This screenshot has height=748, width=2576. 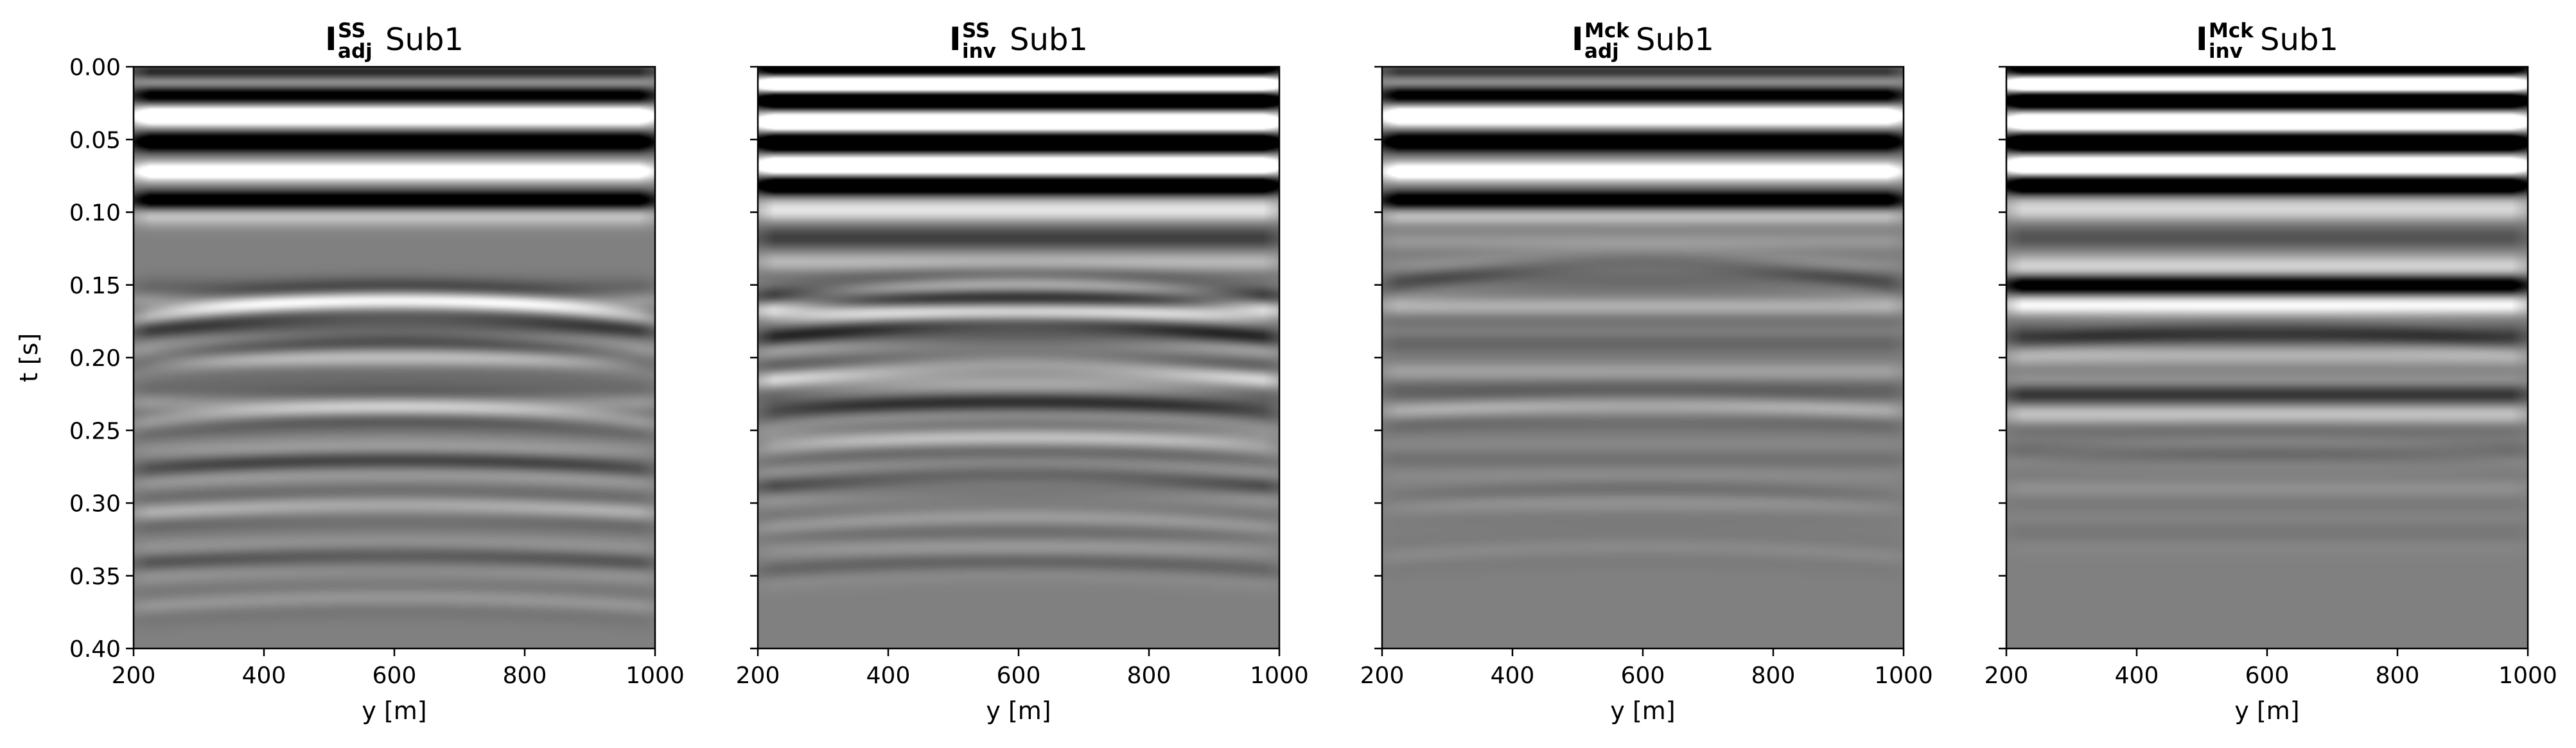 I want to click on y-tick-label: 0.10, so click(x=95, y=213).